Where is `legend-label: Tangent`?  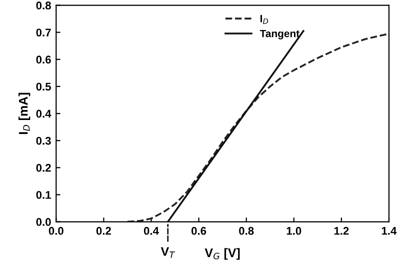 legend-label: Tangent is located at coordinates (280, 35).